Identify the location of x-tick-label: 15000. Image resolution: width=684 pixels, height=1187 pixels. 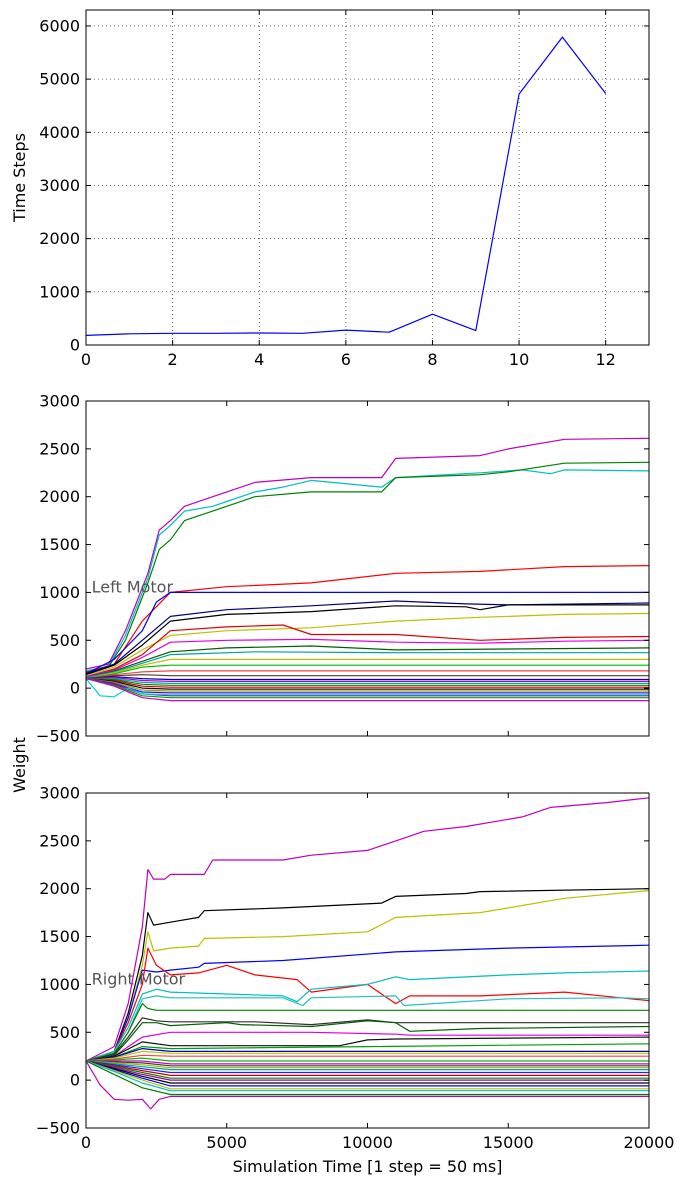
(508, 1142).